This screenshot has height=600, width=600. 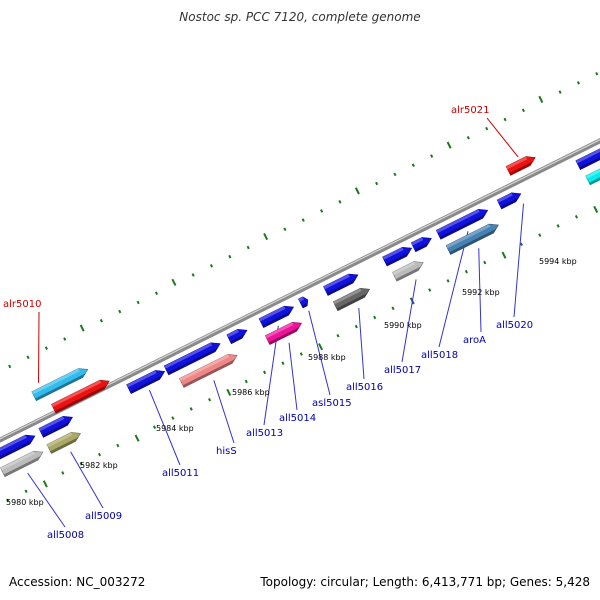 I want to click on gene-label-all5018: all5018, so click(x=439, y=355).